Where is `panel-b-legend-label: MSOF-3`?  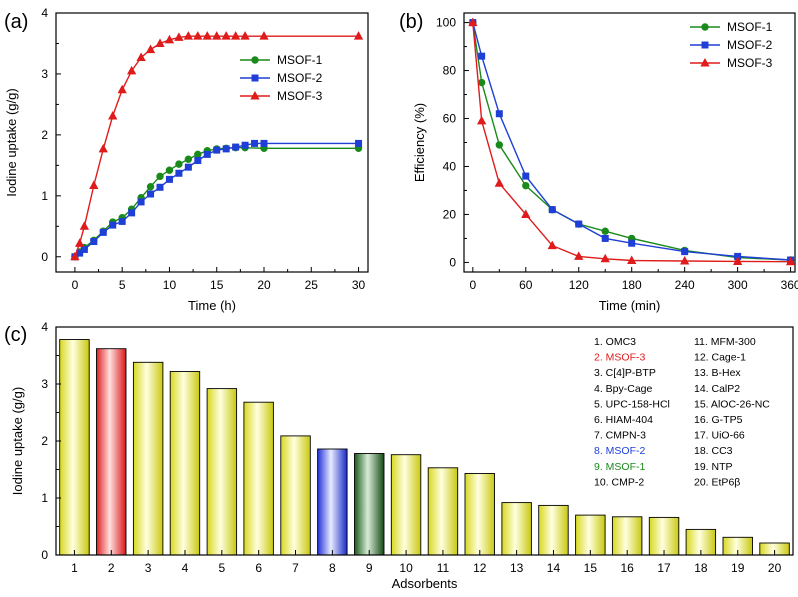 panel-b-legend-label: MSOF-3 is located at coordinates (750, 63).